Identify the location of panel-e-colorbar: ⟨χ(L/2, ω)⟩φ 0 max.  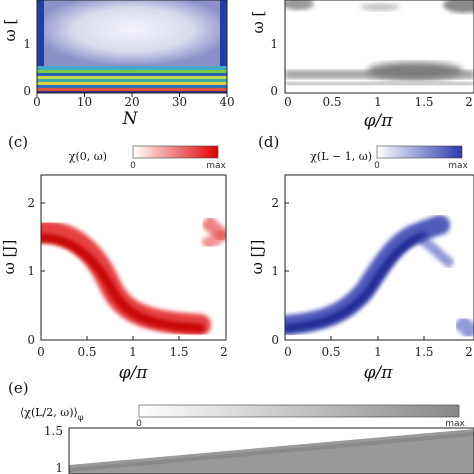
(242, 416).